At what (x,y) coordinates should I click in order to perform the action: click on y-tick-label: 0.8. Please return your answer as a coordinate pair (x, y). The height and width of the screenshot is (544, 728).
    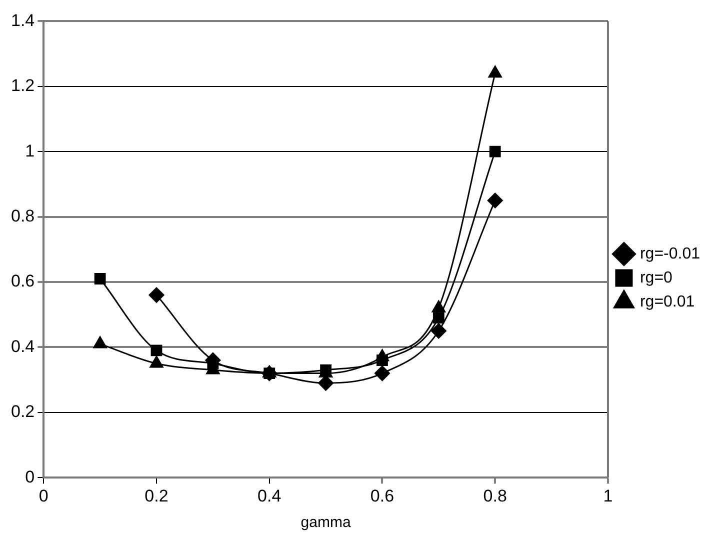
    Looking at the image, I should click on (22, 216).